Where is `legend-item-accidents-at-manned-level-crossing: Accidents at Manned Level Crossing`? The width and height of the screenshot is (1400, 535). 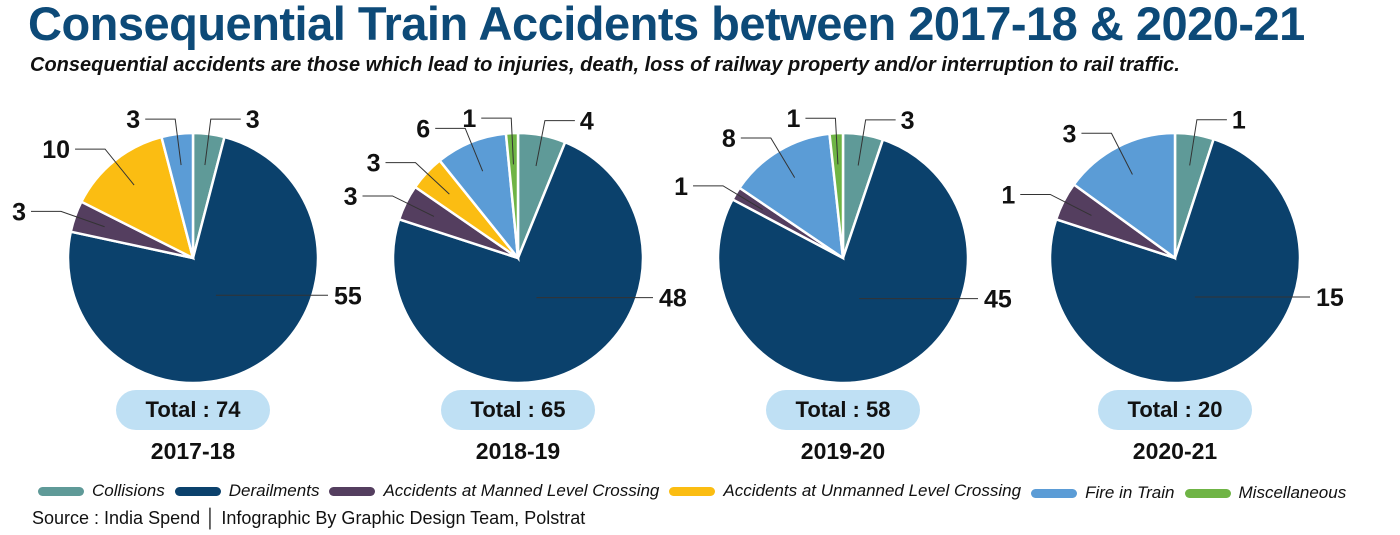
legend-item-accidents-at-manned-level-crossing: Accidents at Manned Level Crossing is located at coordinates (494, 491).